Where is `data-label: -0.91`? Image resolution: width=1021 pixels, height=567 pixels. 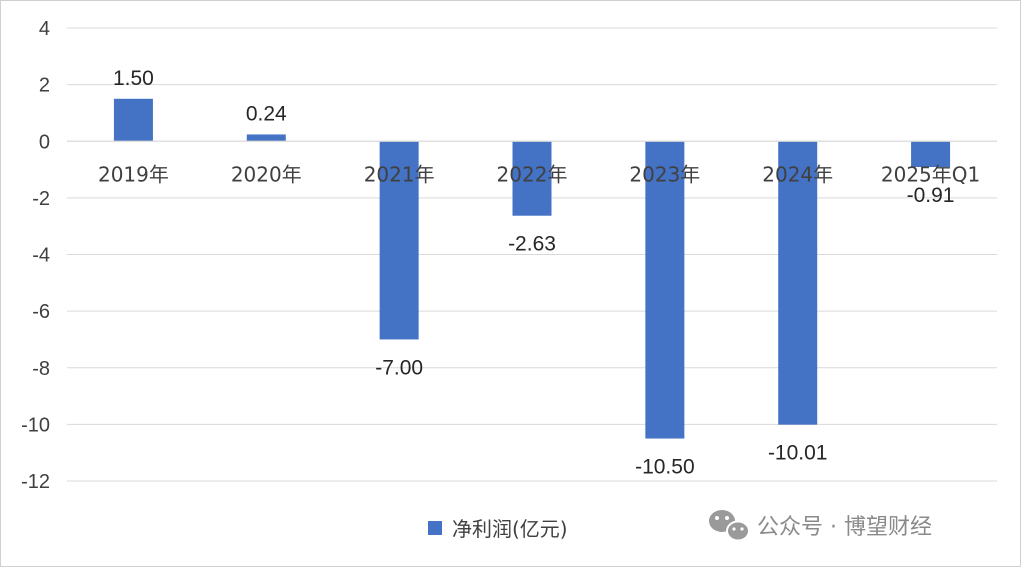
data-label: -0.91 is located at coordinates (931, 195).